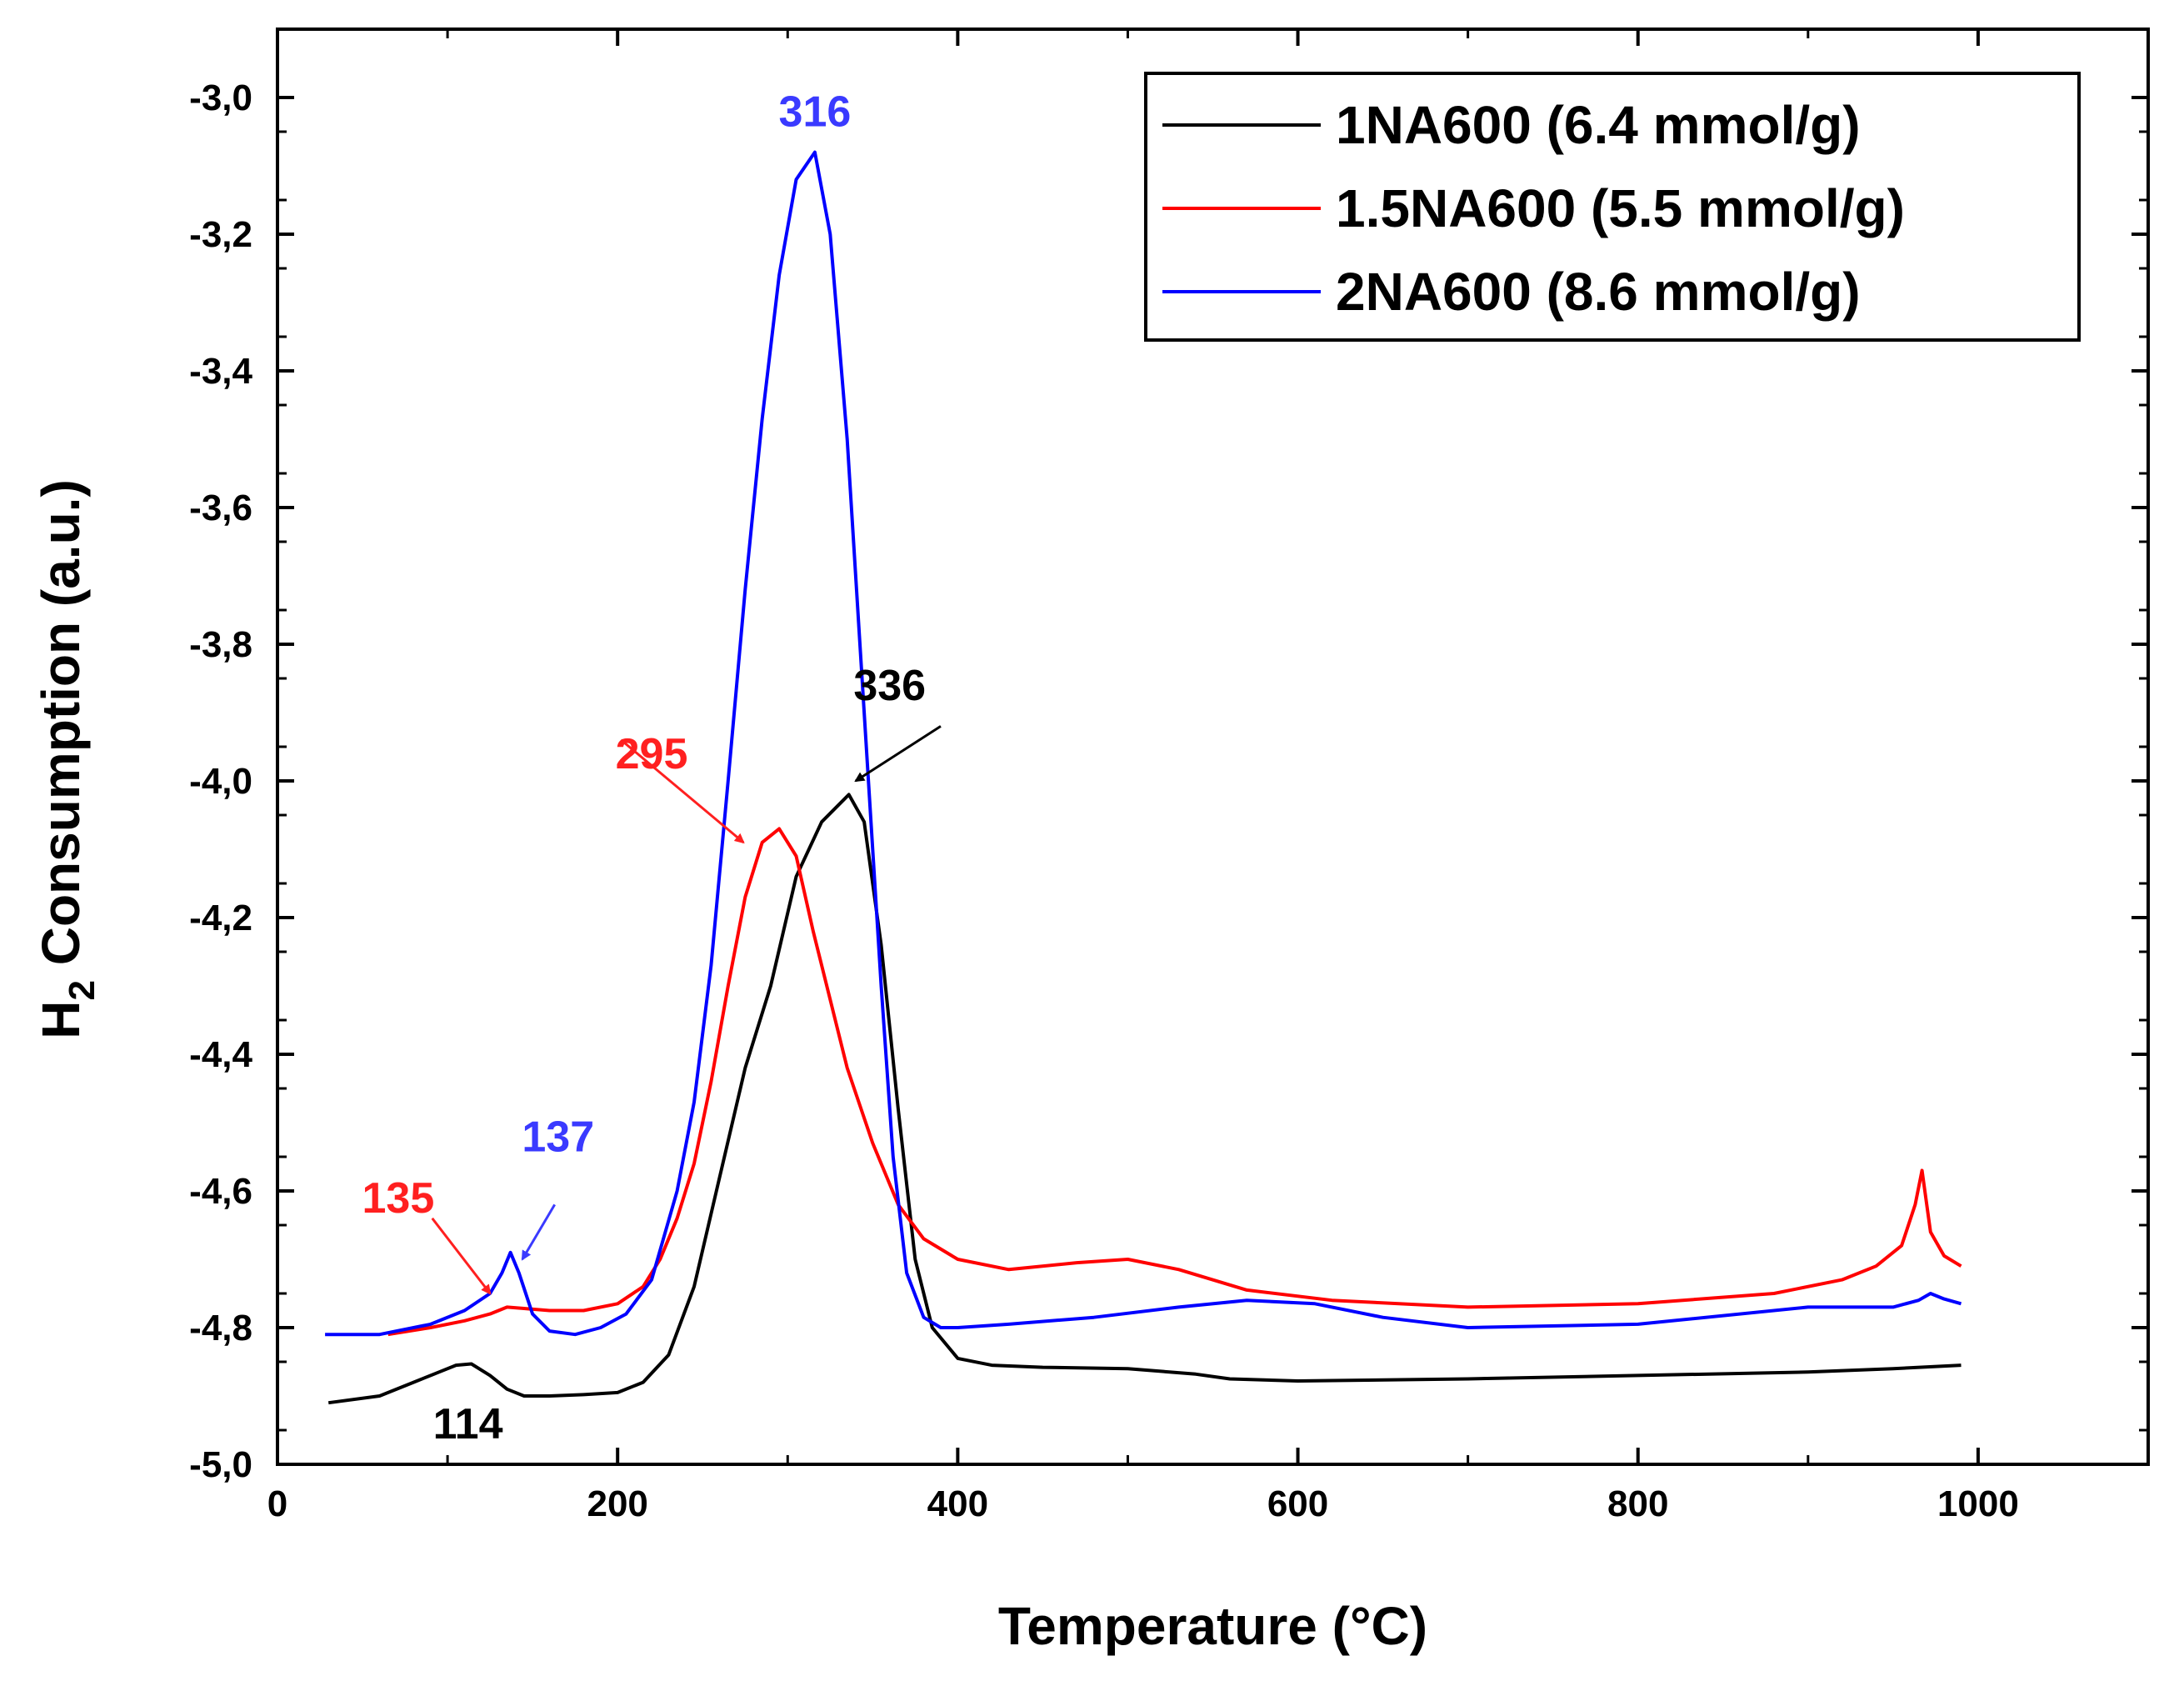 The image size is (2184, 1686). What do you see at coordinates (221, 644) in the screenshot?
I see `y-tick-label: -3,8` at bounding box center [221, 644].